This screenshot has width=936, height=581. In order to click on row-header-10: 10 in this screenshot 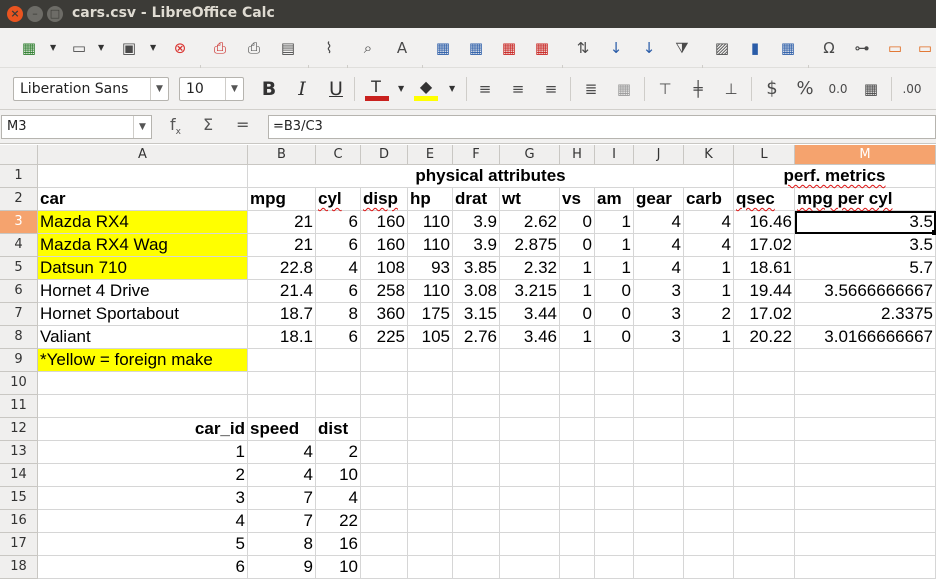, I will do `click(19, 383)`.